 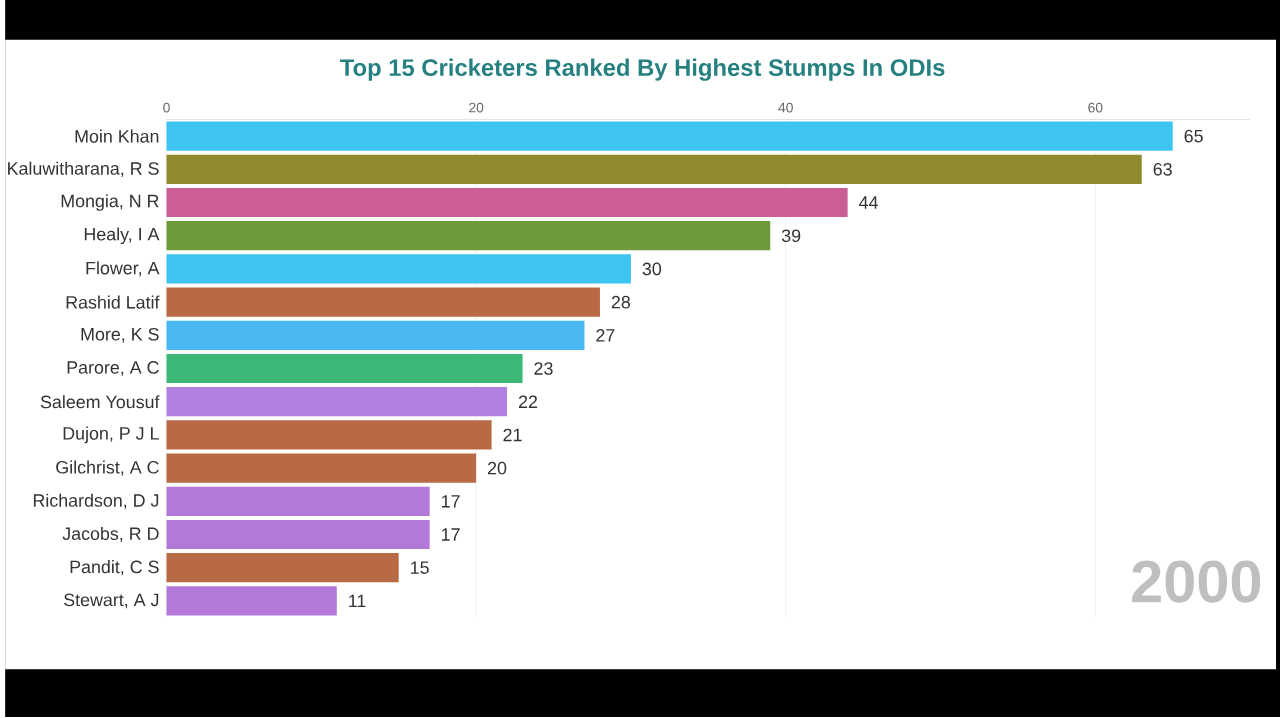 What do you see at coordinates (528, 402) in the screenshot?
I see `data-label: 22` at bounding box center [528, 402].